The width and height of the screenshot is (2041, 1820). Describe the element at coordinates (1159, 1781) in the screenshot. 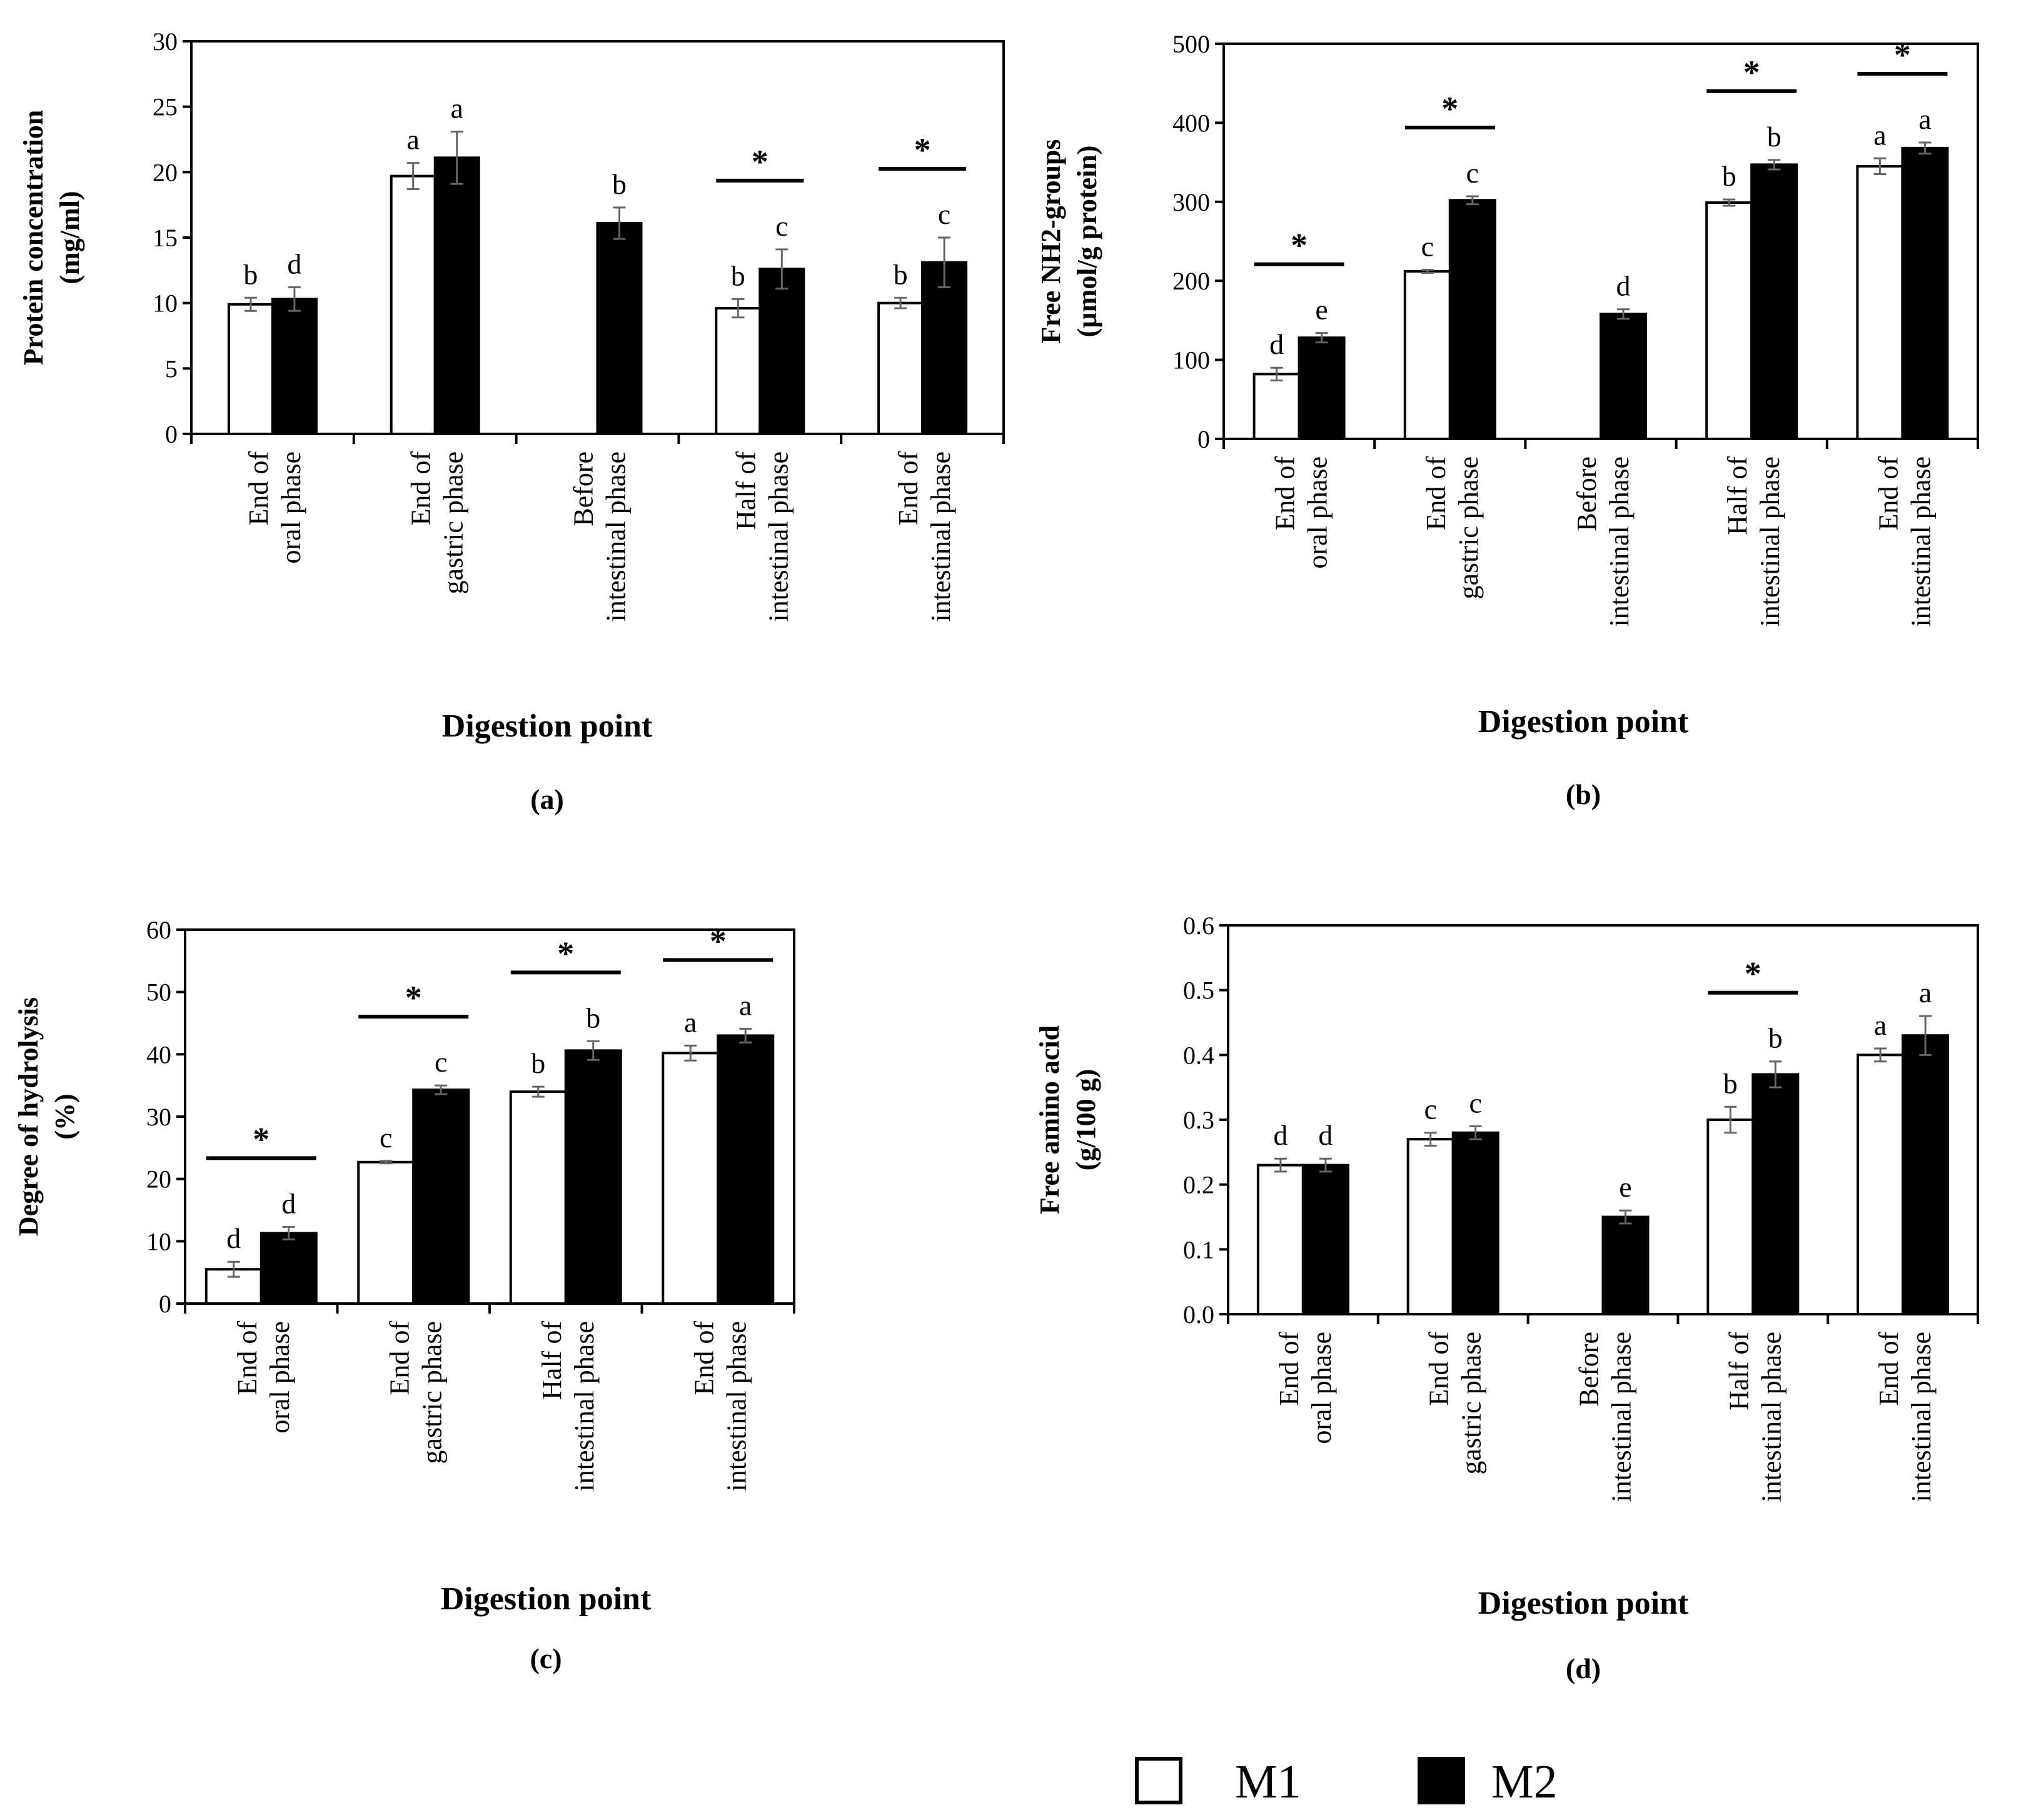

I see `legend-swatch-m1` at that location.